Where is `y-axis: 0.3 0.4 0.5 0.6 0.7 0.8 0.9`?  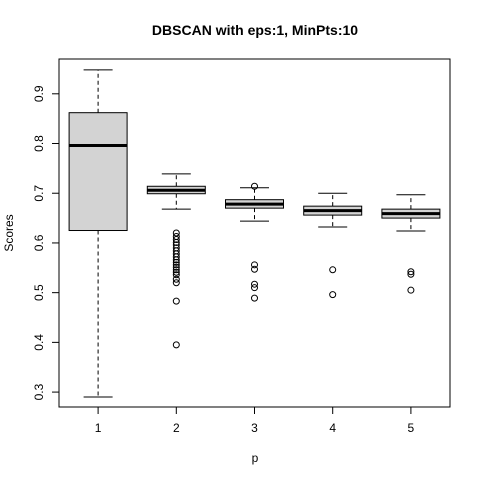 y-axis: 0.3 0.4 0.5 0.6 0.7 0.8 0.9 is located at coordinates (46, 242).